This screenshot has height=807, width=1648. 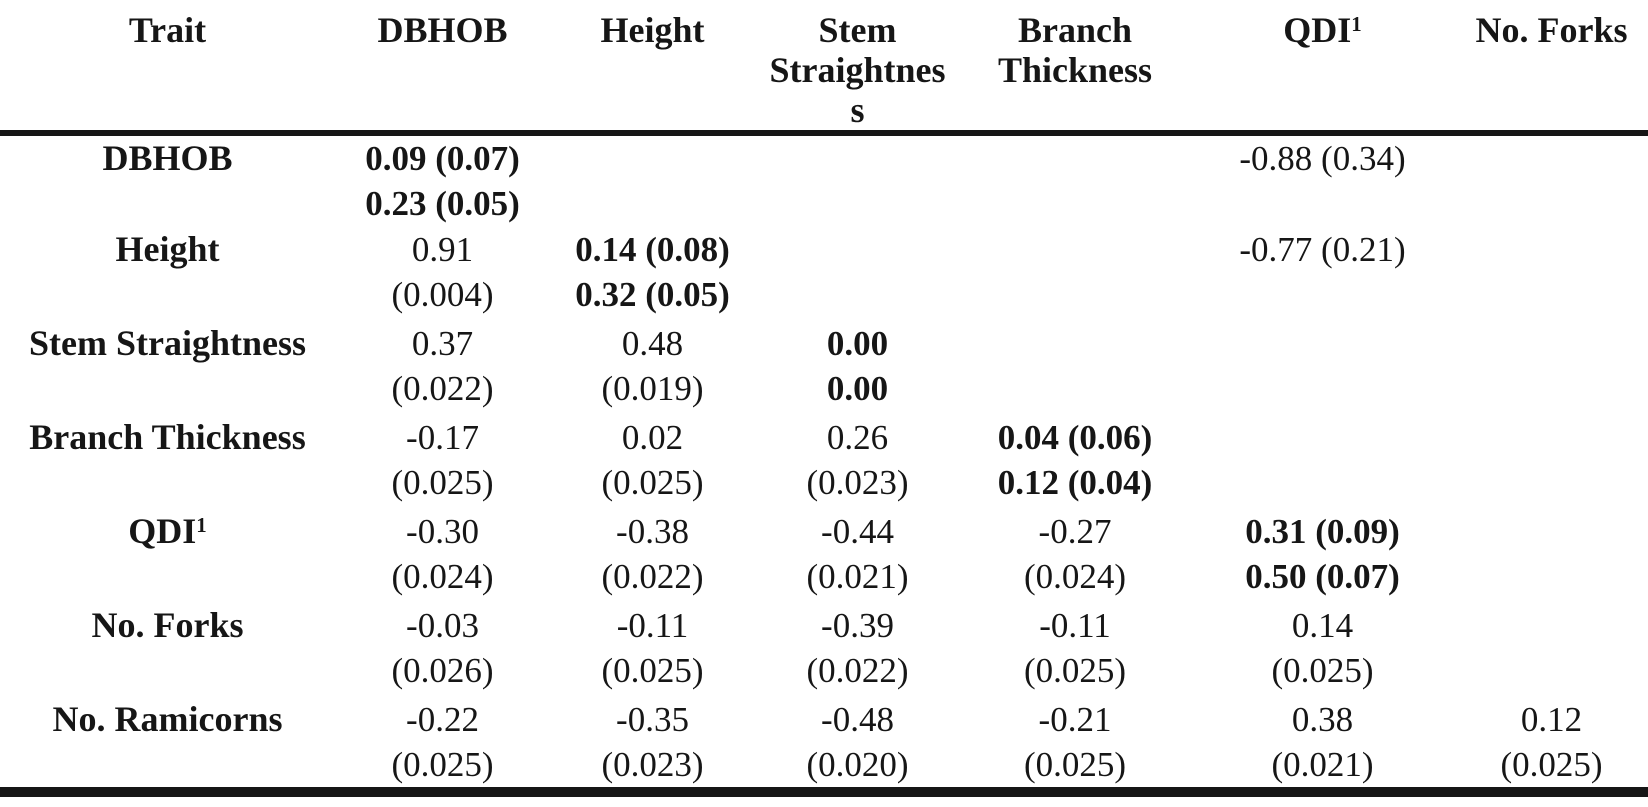 What do you see at coordinates (167, 158) in the screenshot?
I see `row-label-dbhob: DBHOB` at bounding box center [167, 158].